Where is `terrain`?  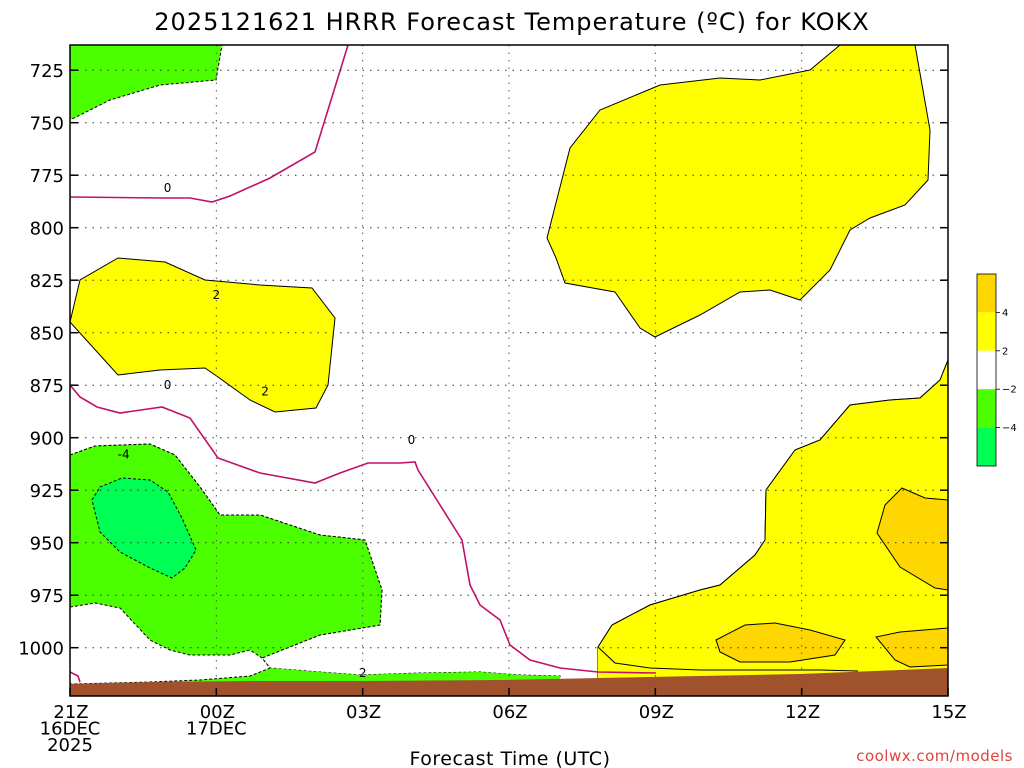
terrain is located at coordinates (509, 682).